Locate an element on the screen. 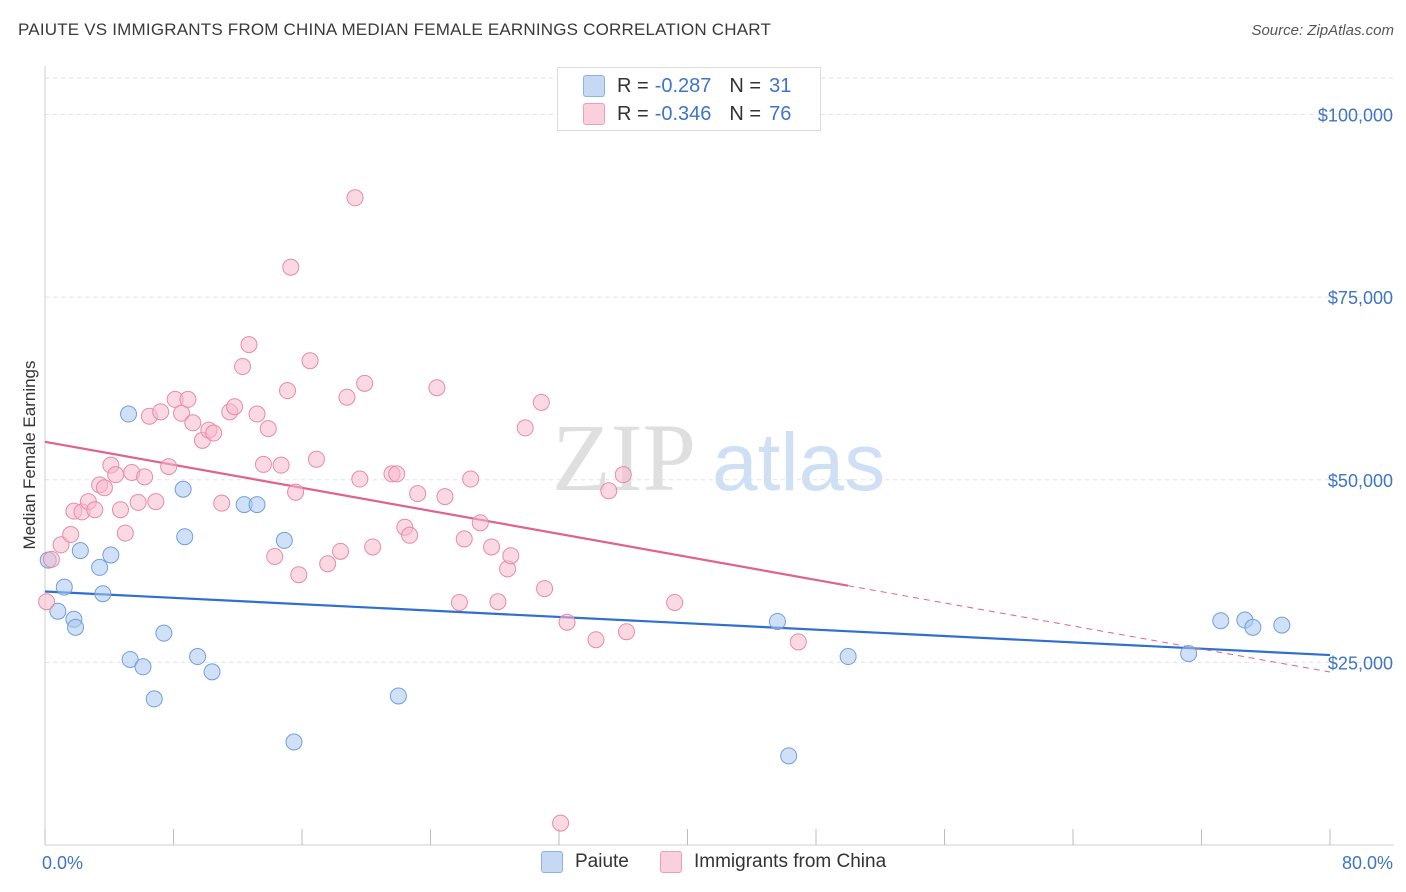 Image resolution: width=1406 pixels, height=892 pixels. legend-item-china: Immigrants from China is located at coordinates (773, 862).